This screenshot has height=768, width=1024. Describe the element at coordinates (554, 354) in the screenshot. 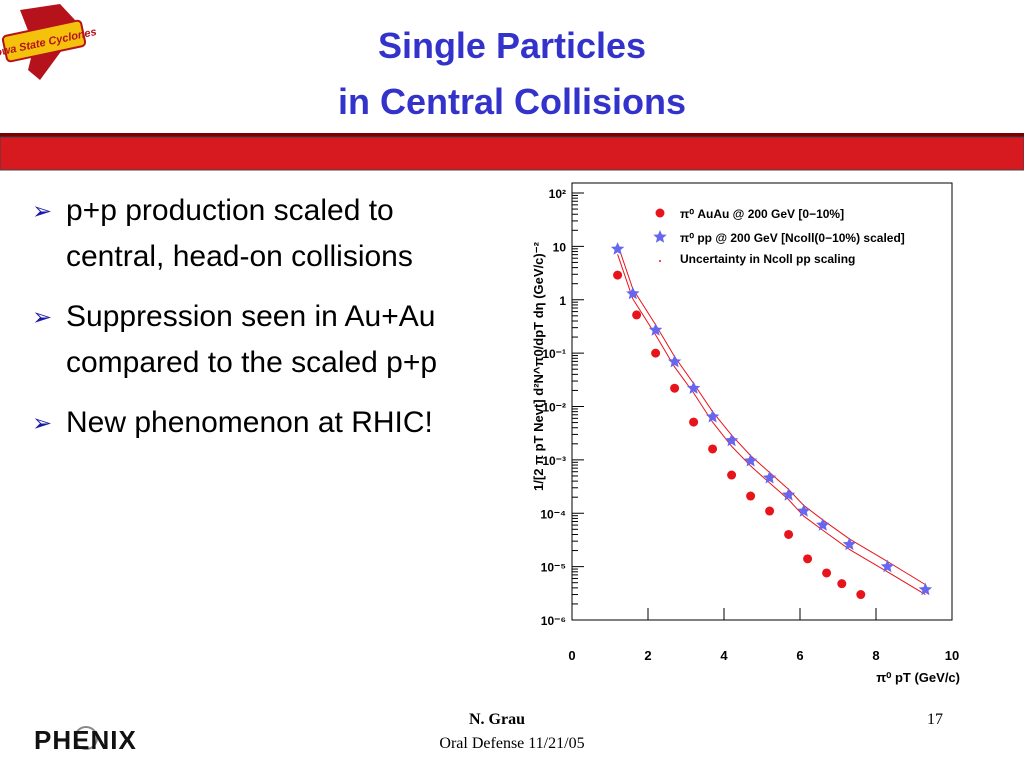

I see `y-tick-label: 10⁻¹` at that location.